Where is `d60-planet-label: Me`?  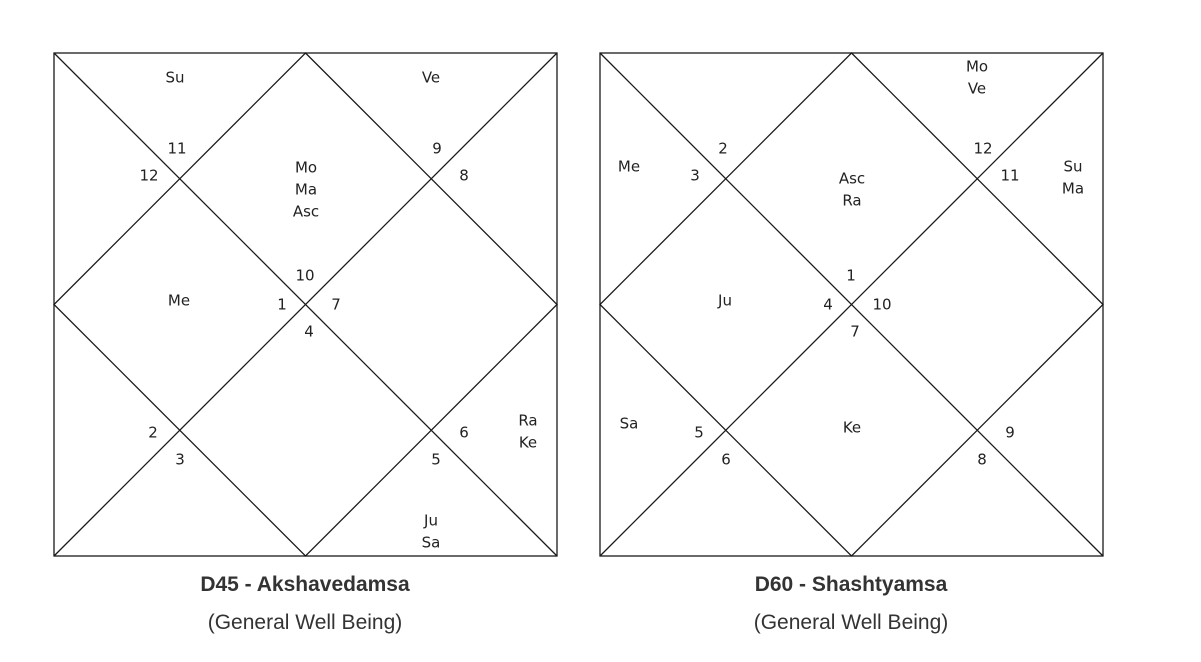 d60-planet-label: Me is located at coordinates (629, 167).